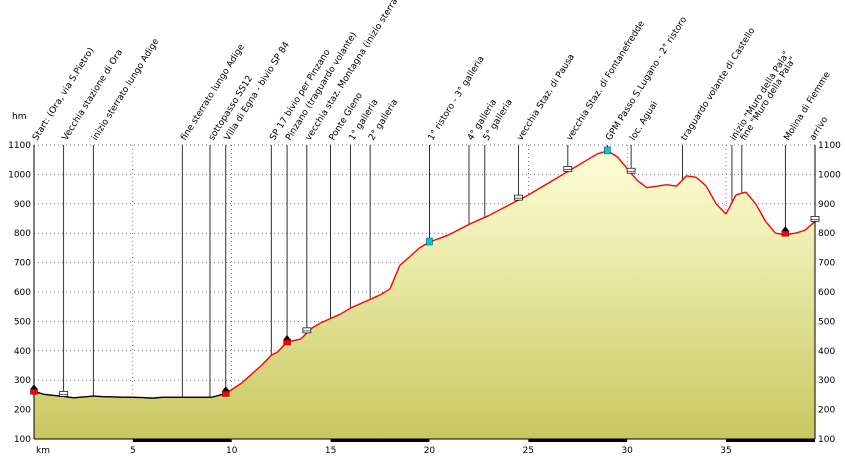 The width and height of the screenshot is (845, 456). I want to click on y-tick-label-left: 1100, so click(19, 146).